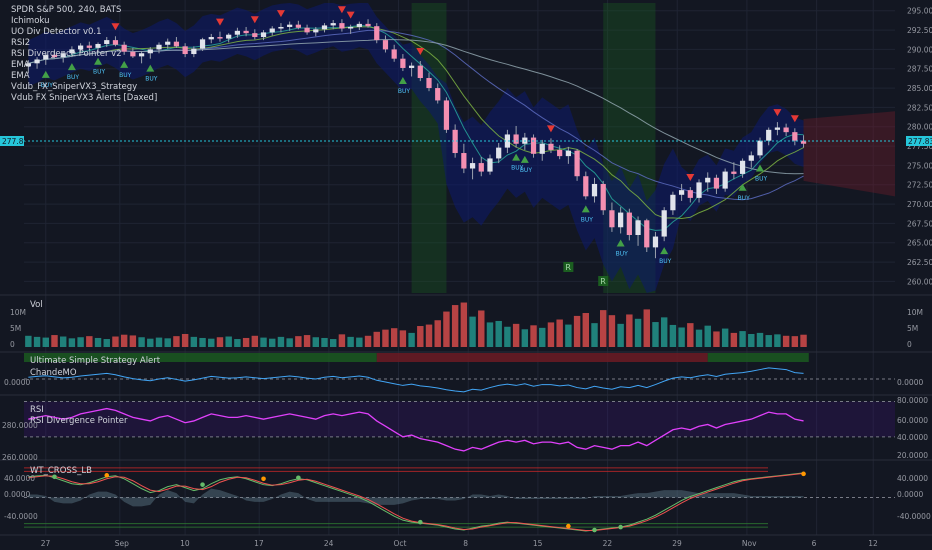  What do you see at coordinates (526, 170) in the screenshot?
I see `buy-label-7: BUY` at bounding box center [526, 170].